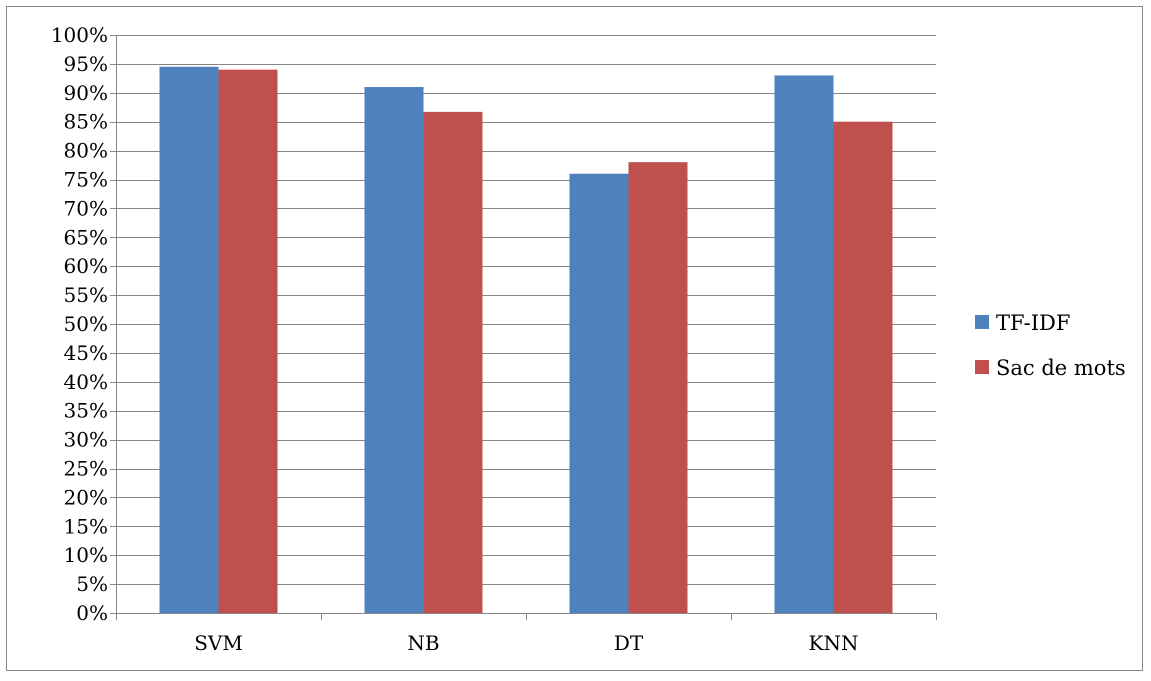 This screenshot has height=681, width=1151. I want to click on y-tick-label: 45%, so click(86, 353).